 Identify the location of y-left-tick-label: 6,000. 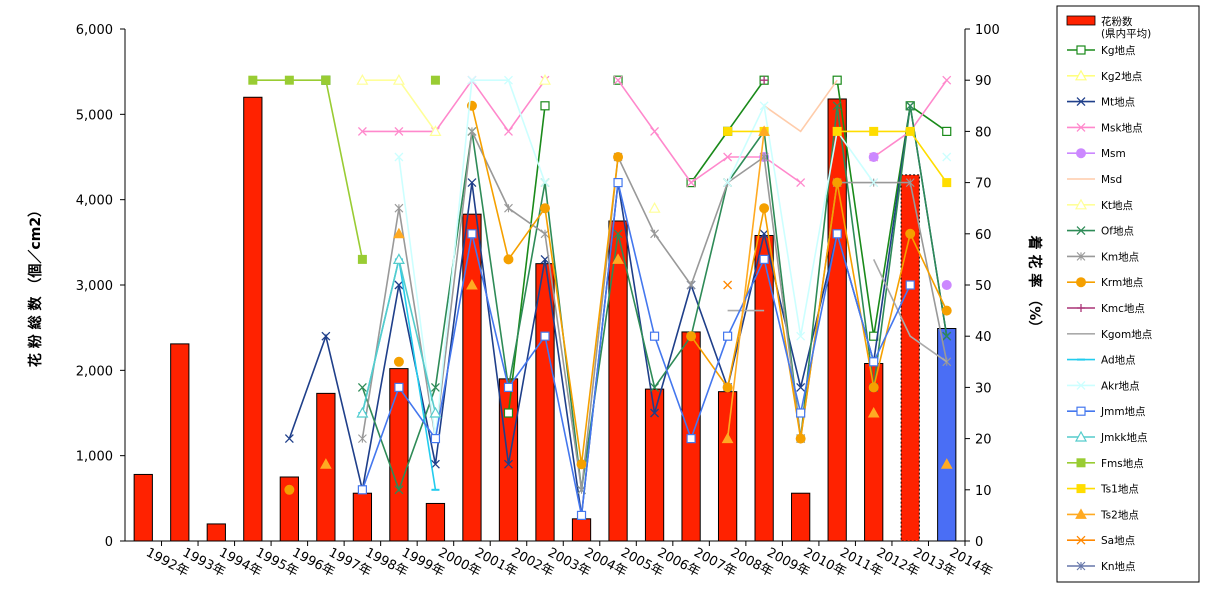
(94, 30).